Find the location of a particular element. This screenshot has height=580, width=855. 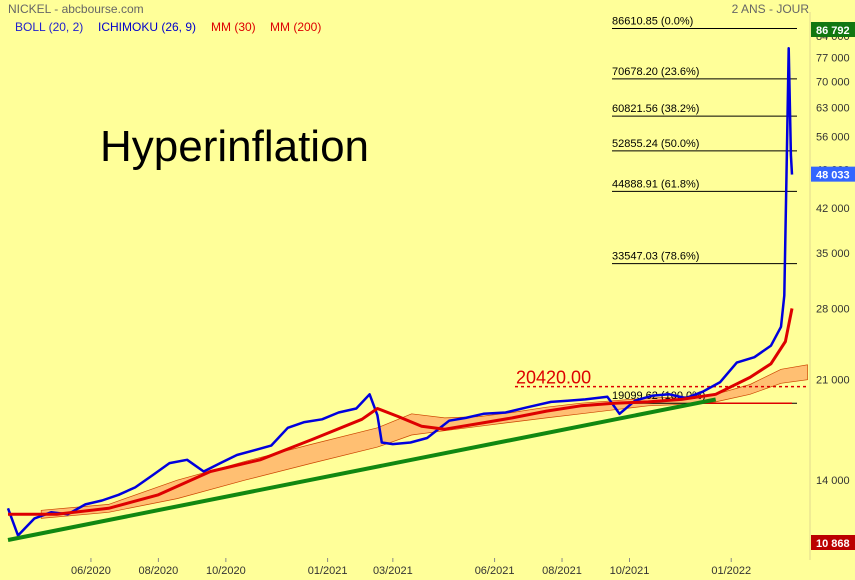

period-label: 2 ANS - JOUR is located at coordinates (770, 9).